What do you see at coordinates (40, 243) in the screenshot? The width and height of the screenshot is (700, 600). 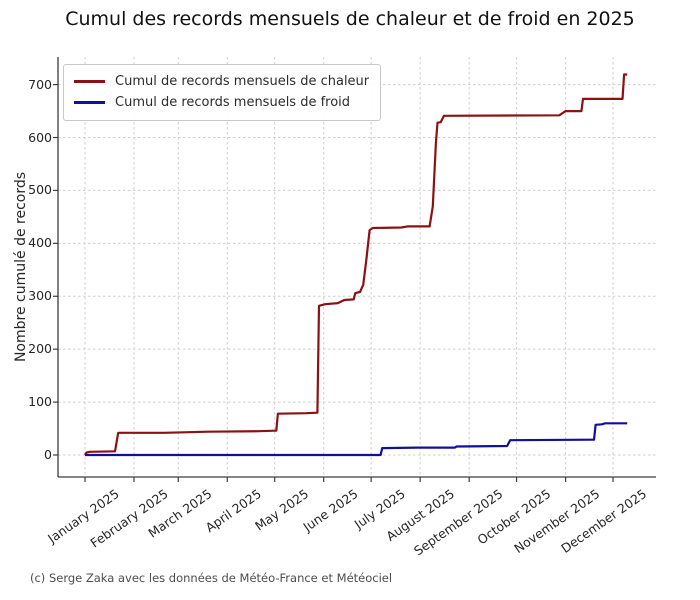 I see `y-tick-label: 400` at bounding box center [40, 243].